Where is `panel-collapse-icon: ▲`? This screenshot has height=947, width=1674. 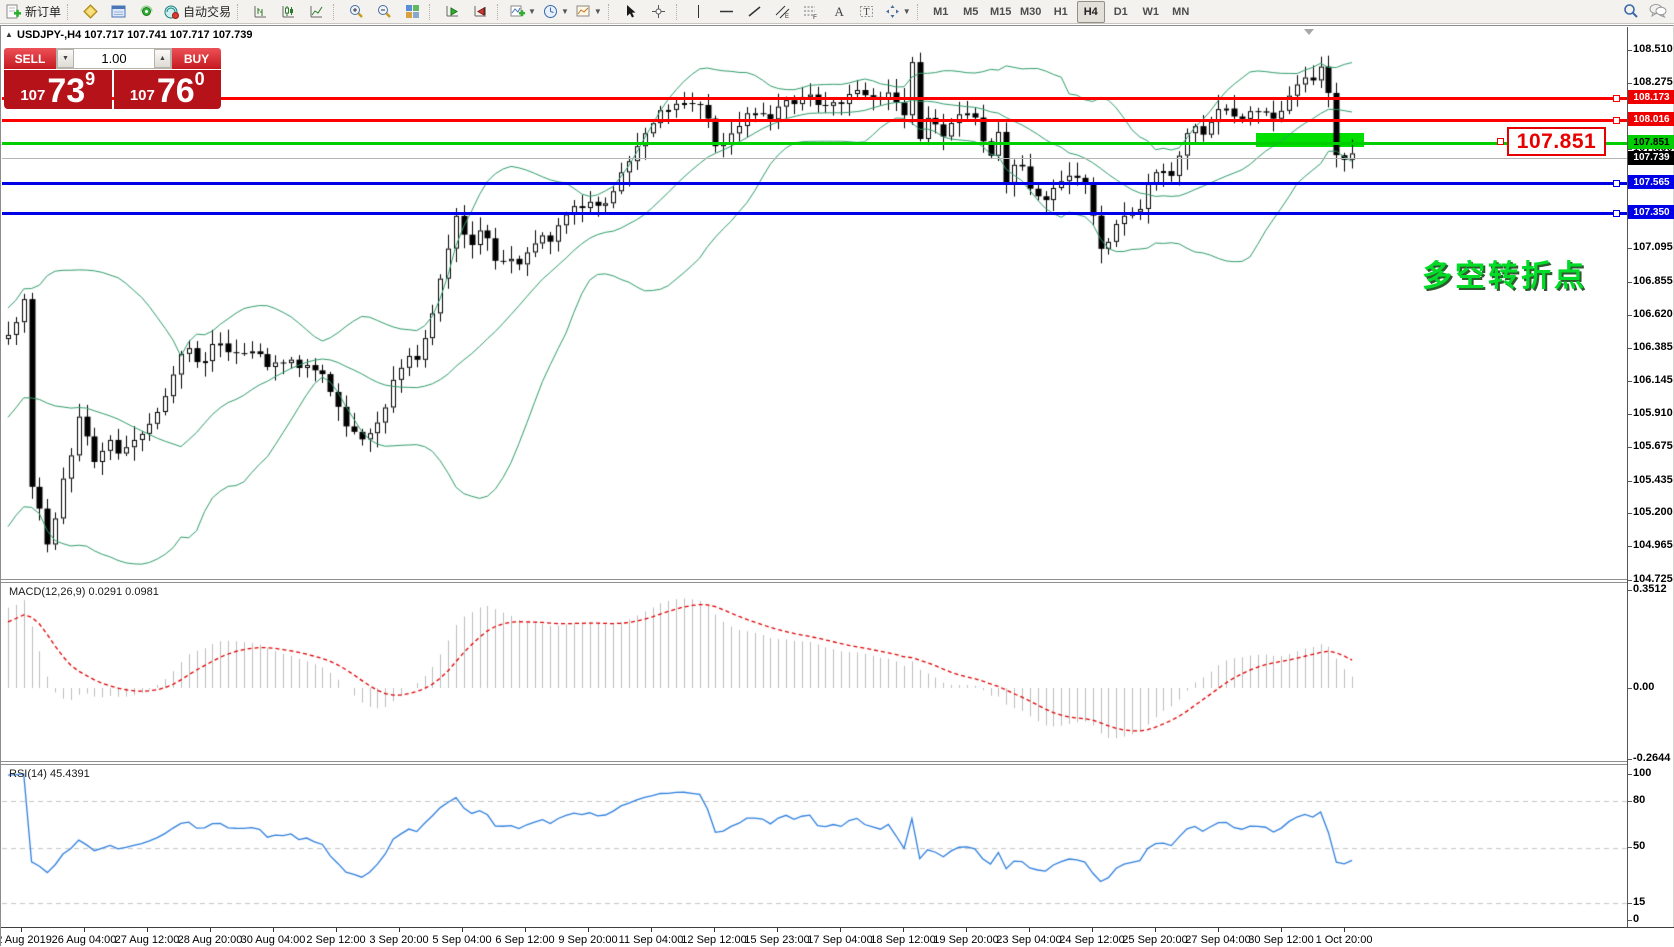
panel-collapse-icon: ▲ is located at coordinates (9, 34).